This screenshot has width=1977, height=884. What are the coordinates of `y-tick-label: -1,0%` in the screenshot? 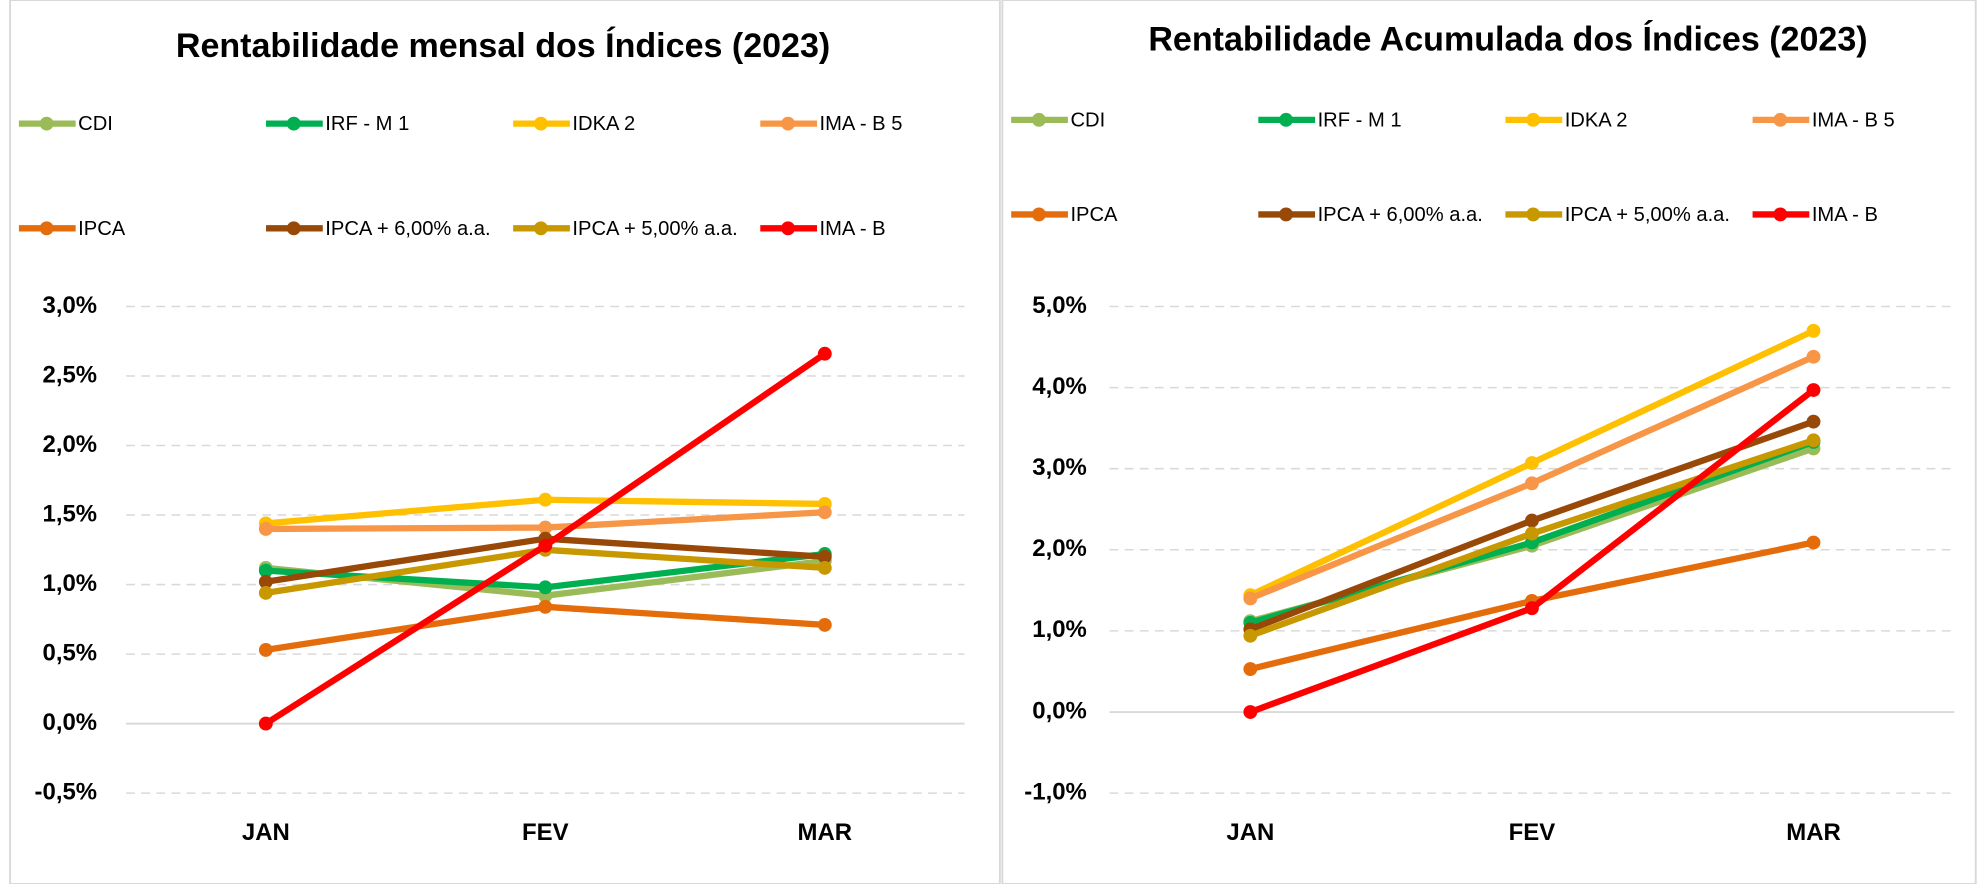 It's located at (1055, 791).